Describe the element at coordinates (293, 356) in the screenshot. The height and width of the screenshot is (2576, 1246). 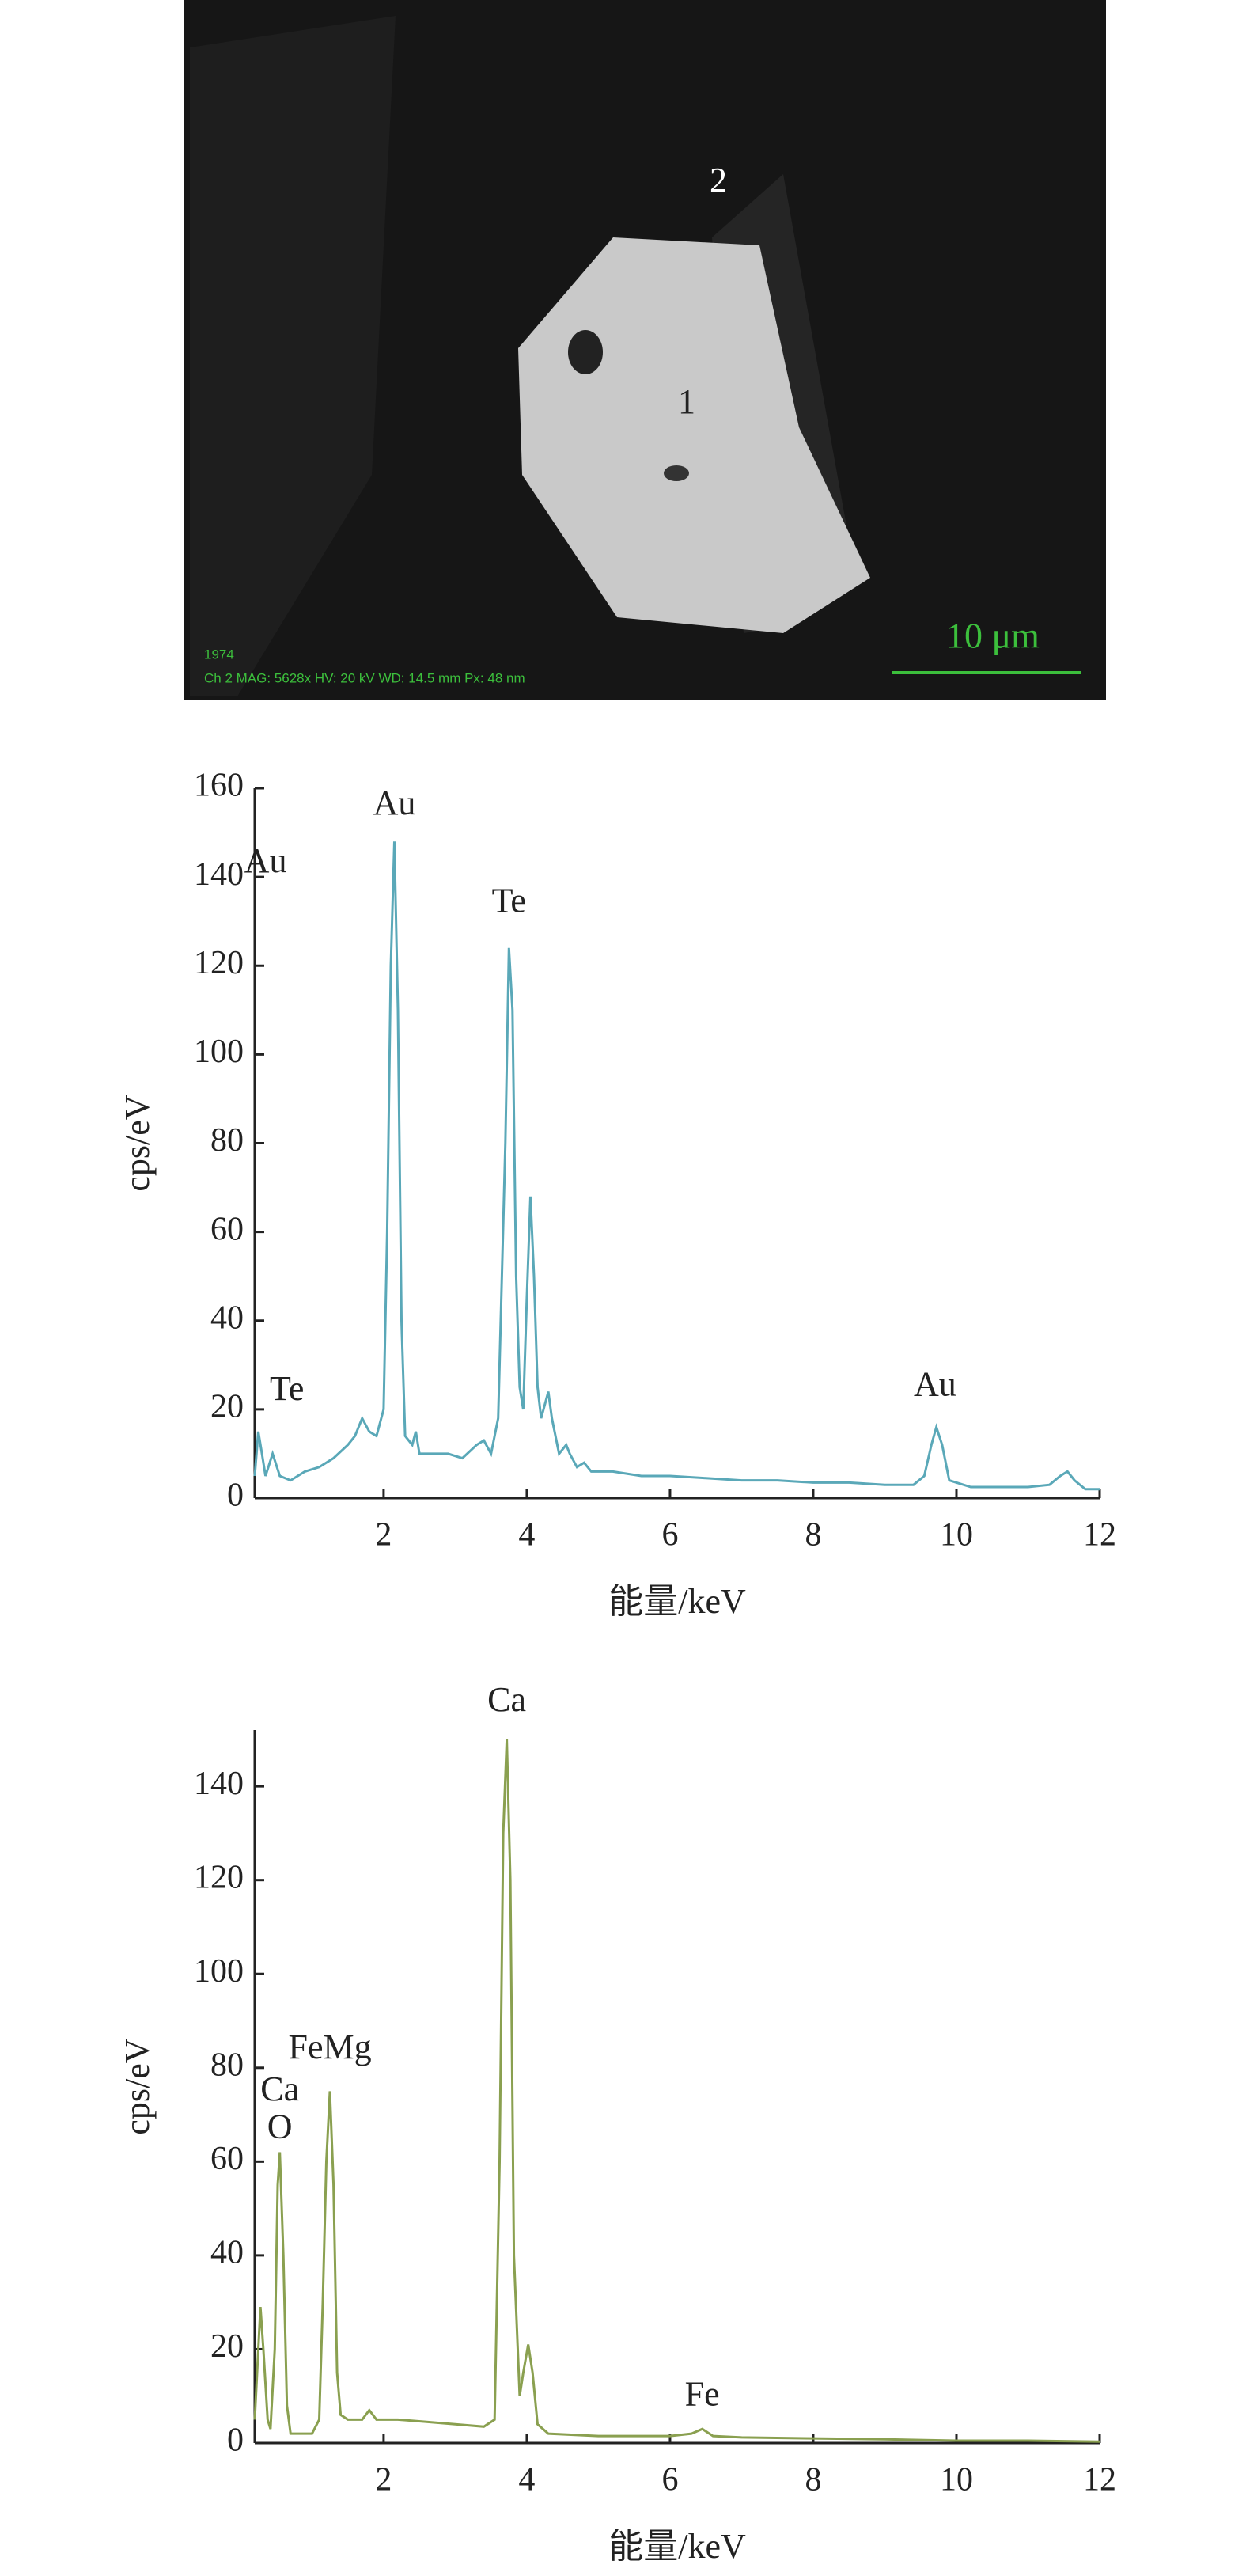
I see `dark-region` at that location.